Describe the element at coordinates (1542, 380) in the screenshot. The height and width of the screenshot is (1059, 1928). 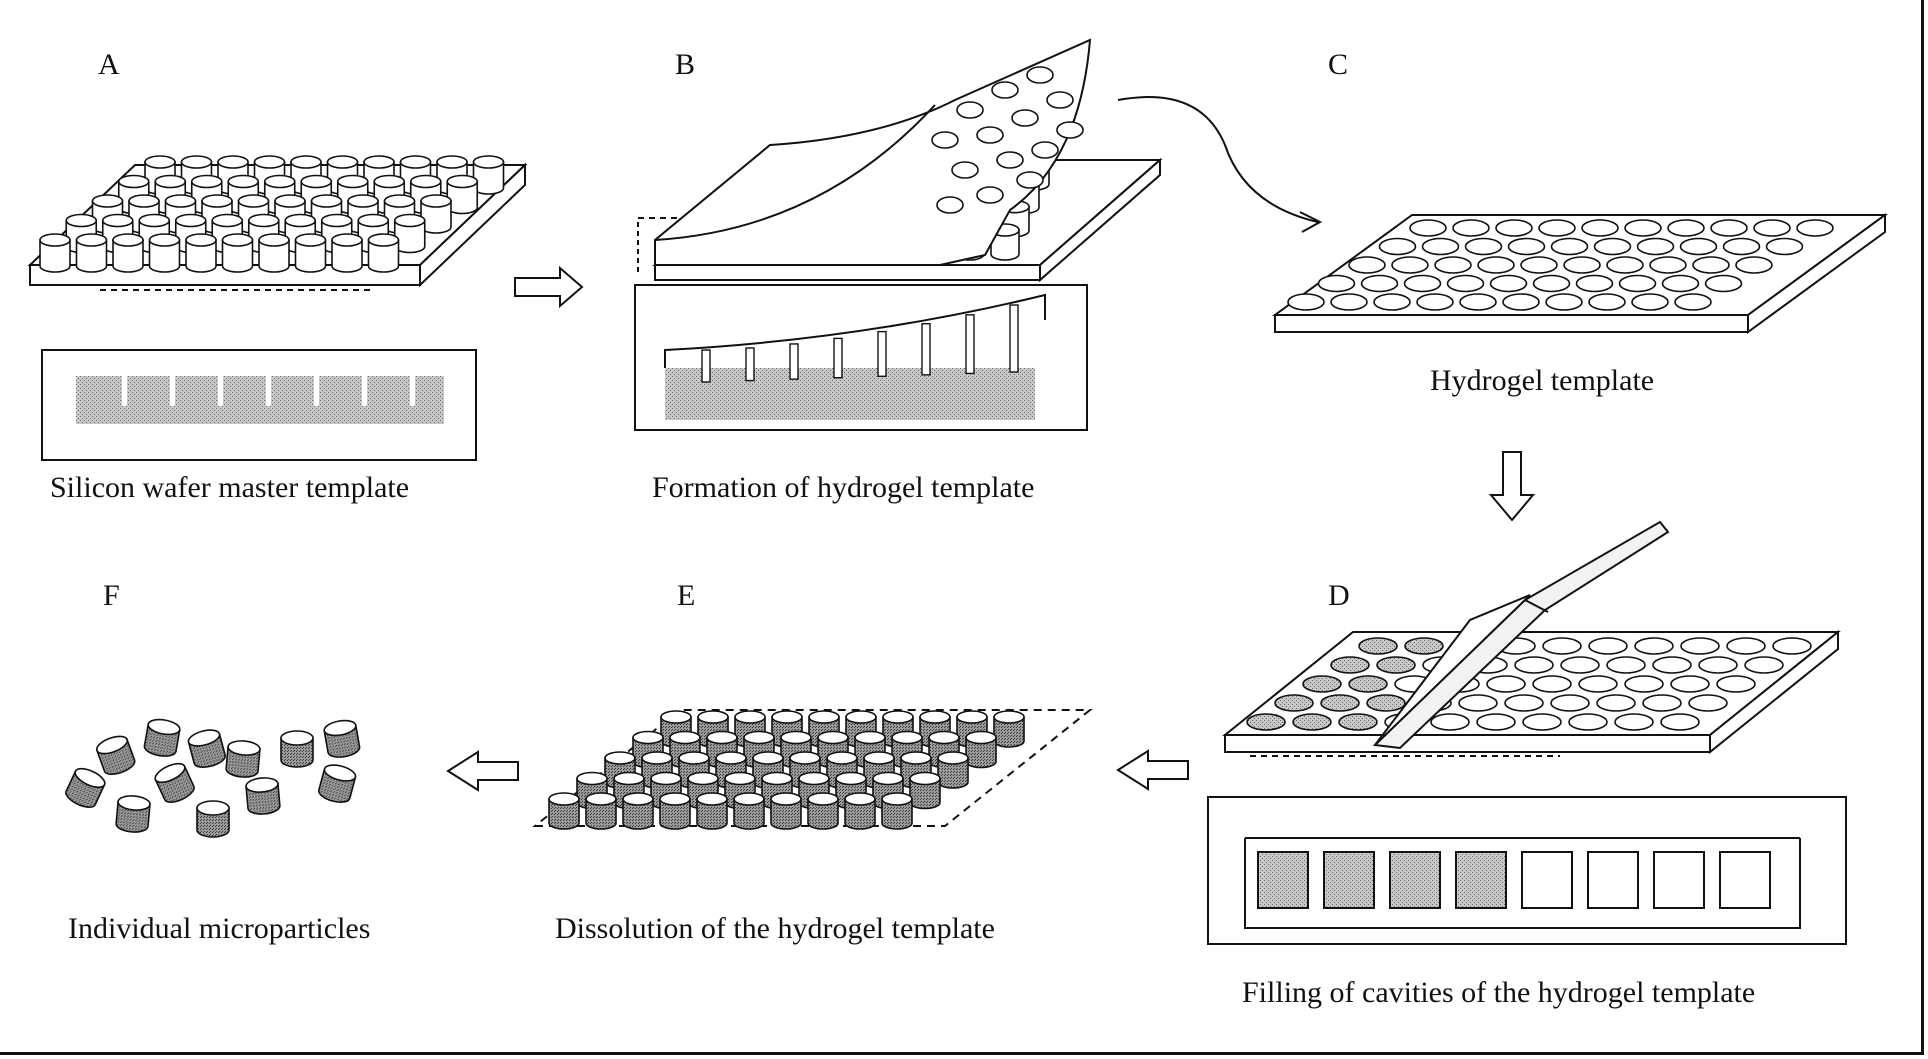
I see `caption-c: Hydrogel template` at that location.